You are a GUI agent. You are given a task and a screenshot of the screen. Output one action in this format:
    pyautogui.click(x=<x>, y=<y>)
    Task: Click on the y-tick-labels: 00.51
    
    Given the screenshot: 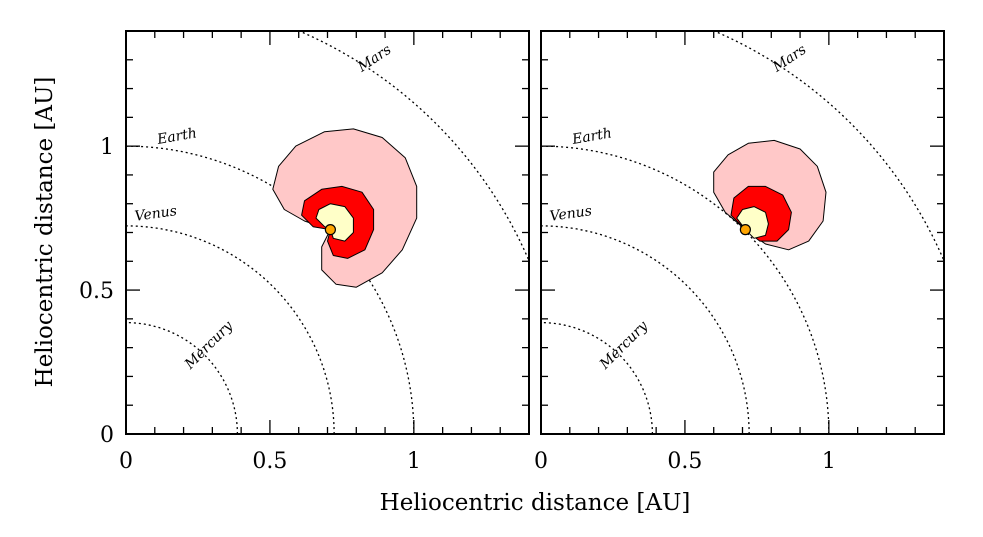 What is the action you would take?
    pyautogui.click(x=96, y=291)
    